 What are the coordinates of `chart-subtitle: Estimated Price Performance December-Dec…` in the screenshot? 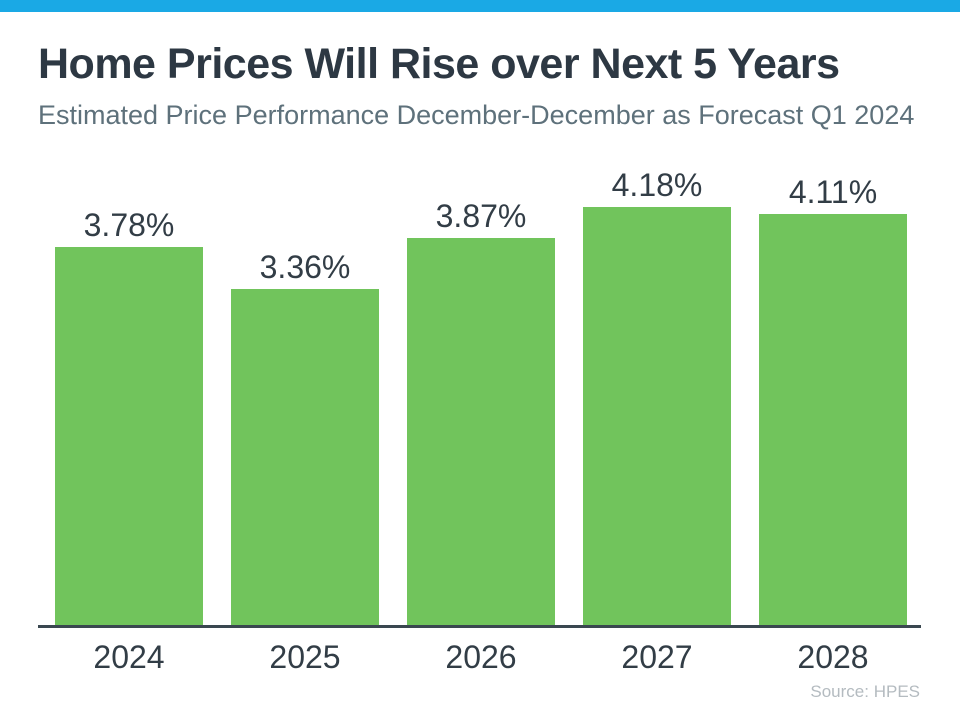 It's located at (476, 115).